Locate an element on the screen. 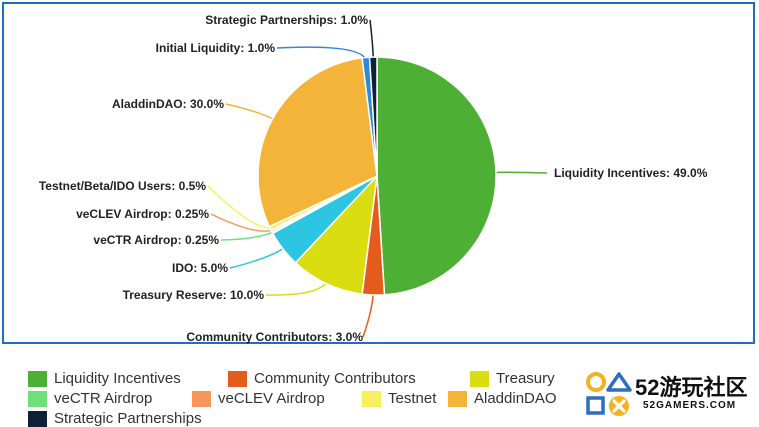  slice-data-label: Testnet/Beta/IDO Users: 0.5% is located at coordinates (122, 186).